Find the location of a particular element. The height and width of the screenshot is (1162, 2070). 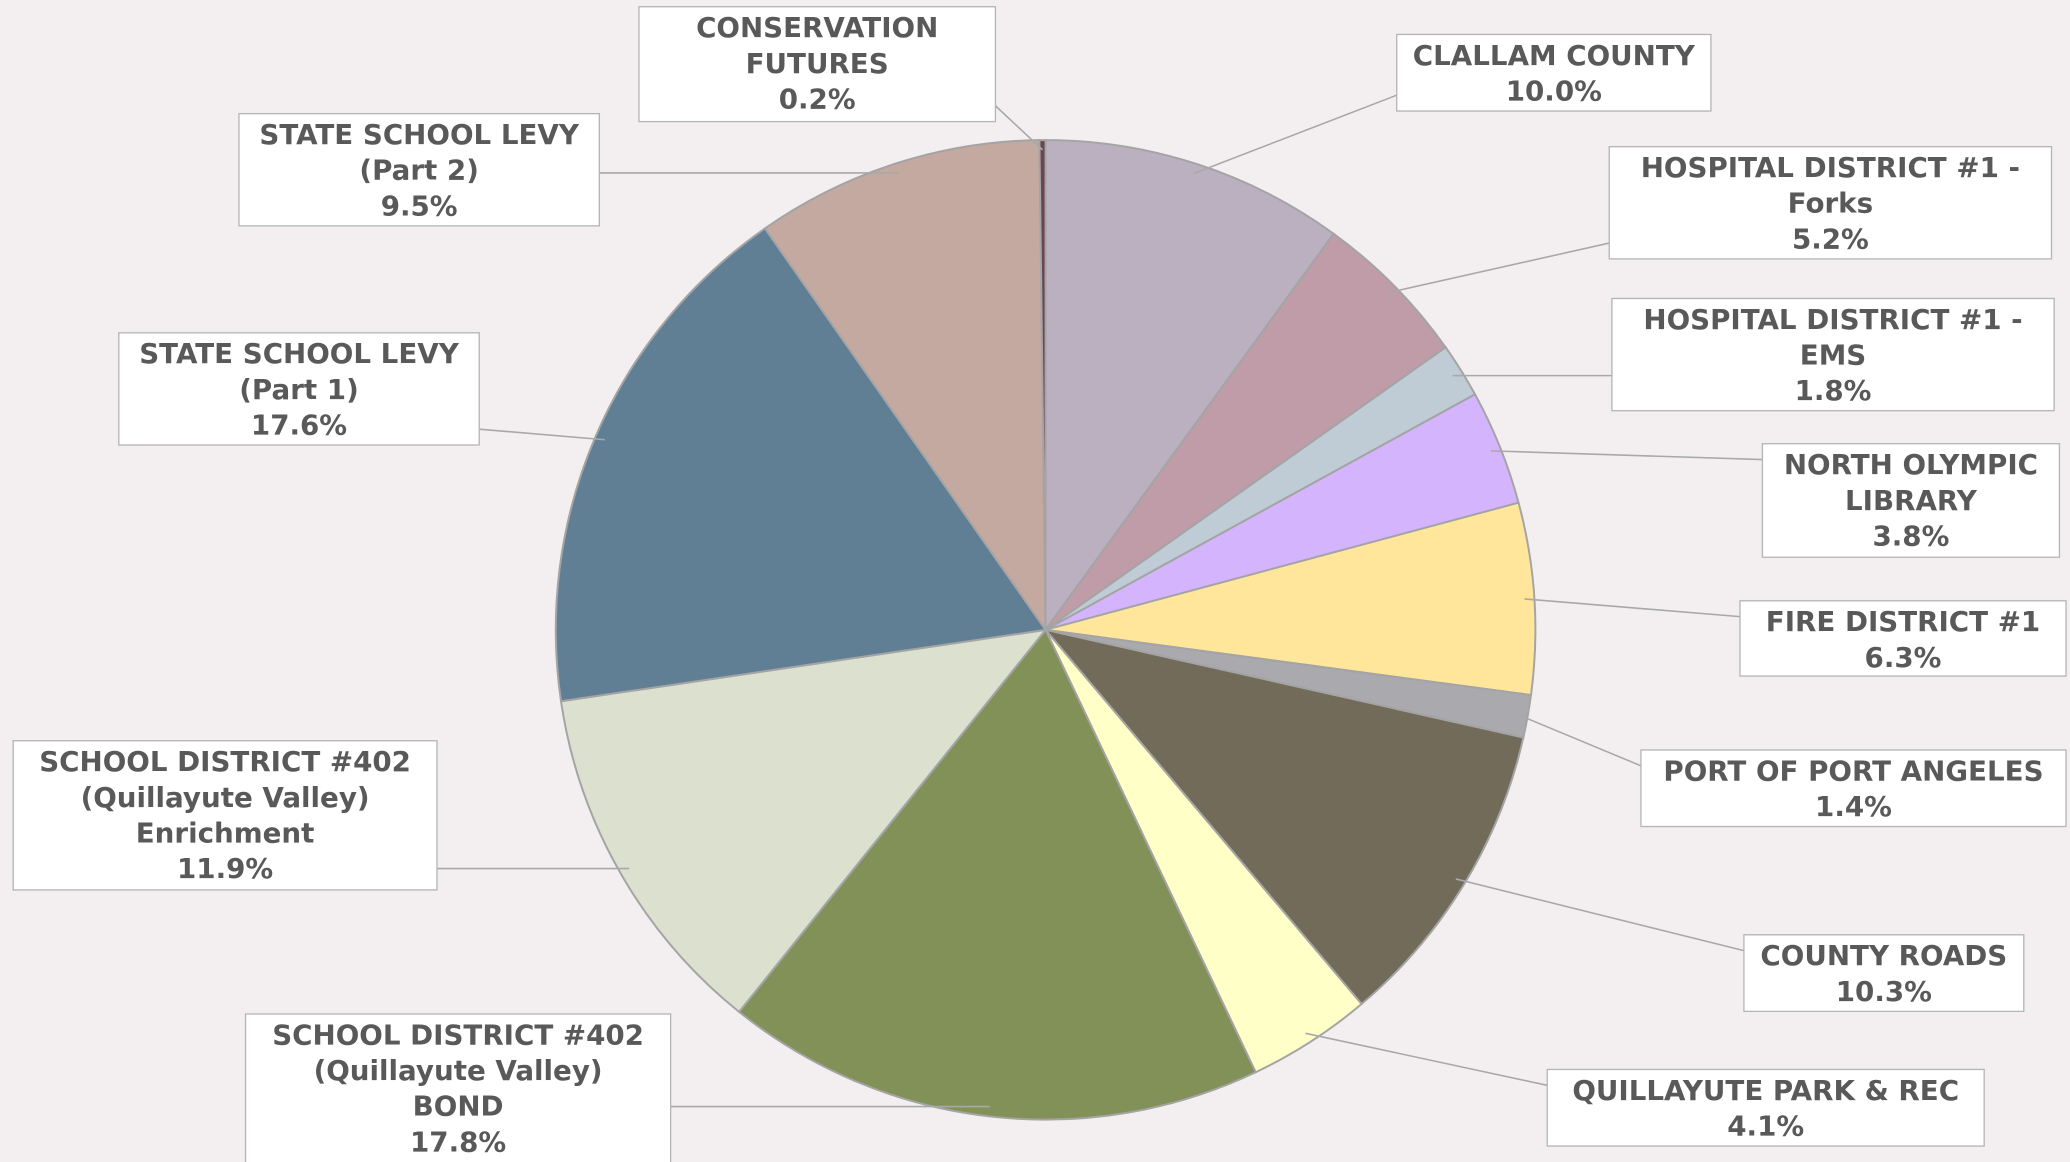

slice-label: (Part 2) is located at coordinates (418, 170).